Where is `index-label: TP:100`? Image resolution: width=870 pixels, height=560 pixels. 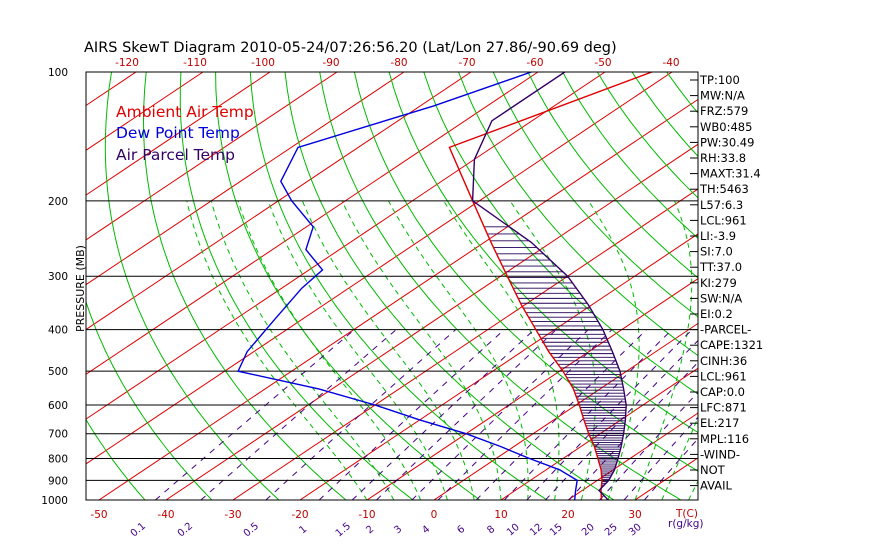
index-label: TP:100 is located at coordinates (719, 80).